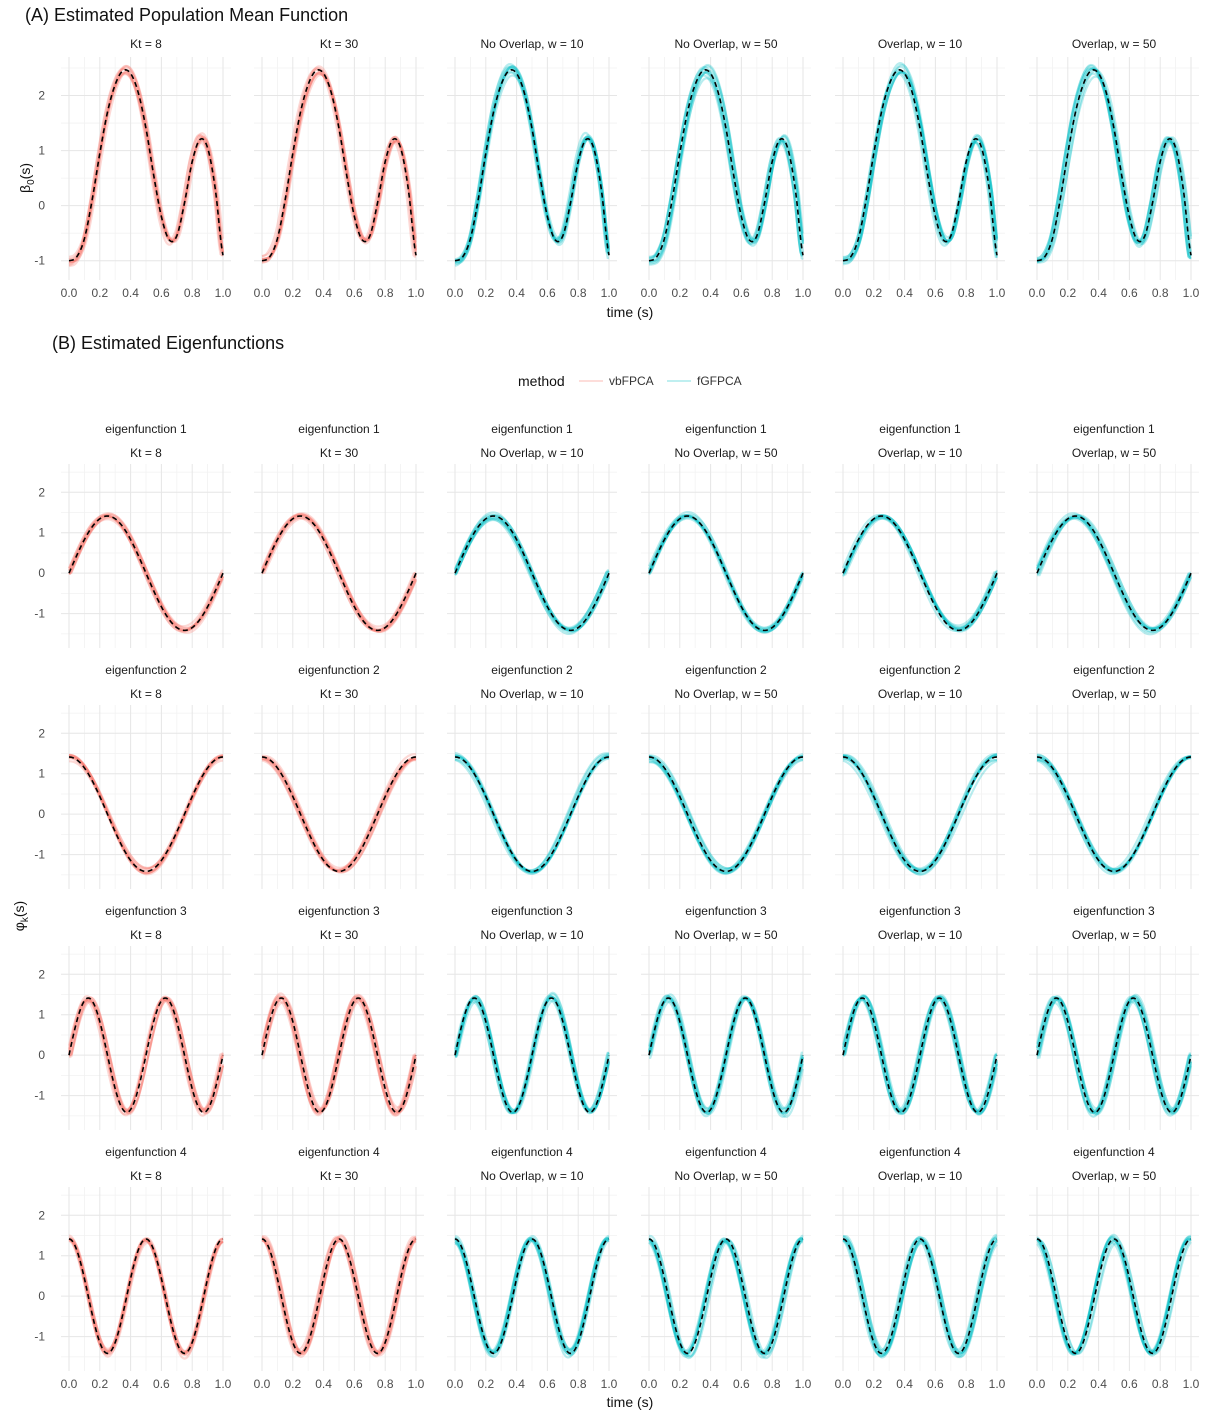 The image size is (1214, 1412). What do you see at coordinates (41, 492) in the screenshot?
I see `y-tick-label: 2` at bounding box center [41, 492].